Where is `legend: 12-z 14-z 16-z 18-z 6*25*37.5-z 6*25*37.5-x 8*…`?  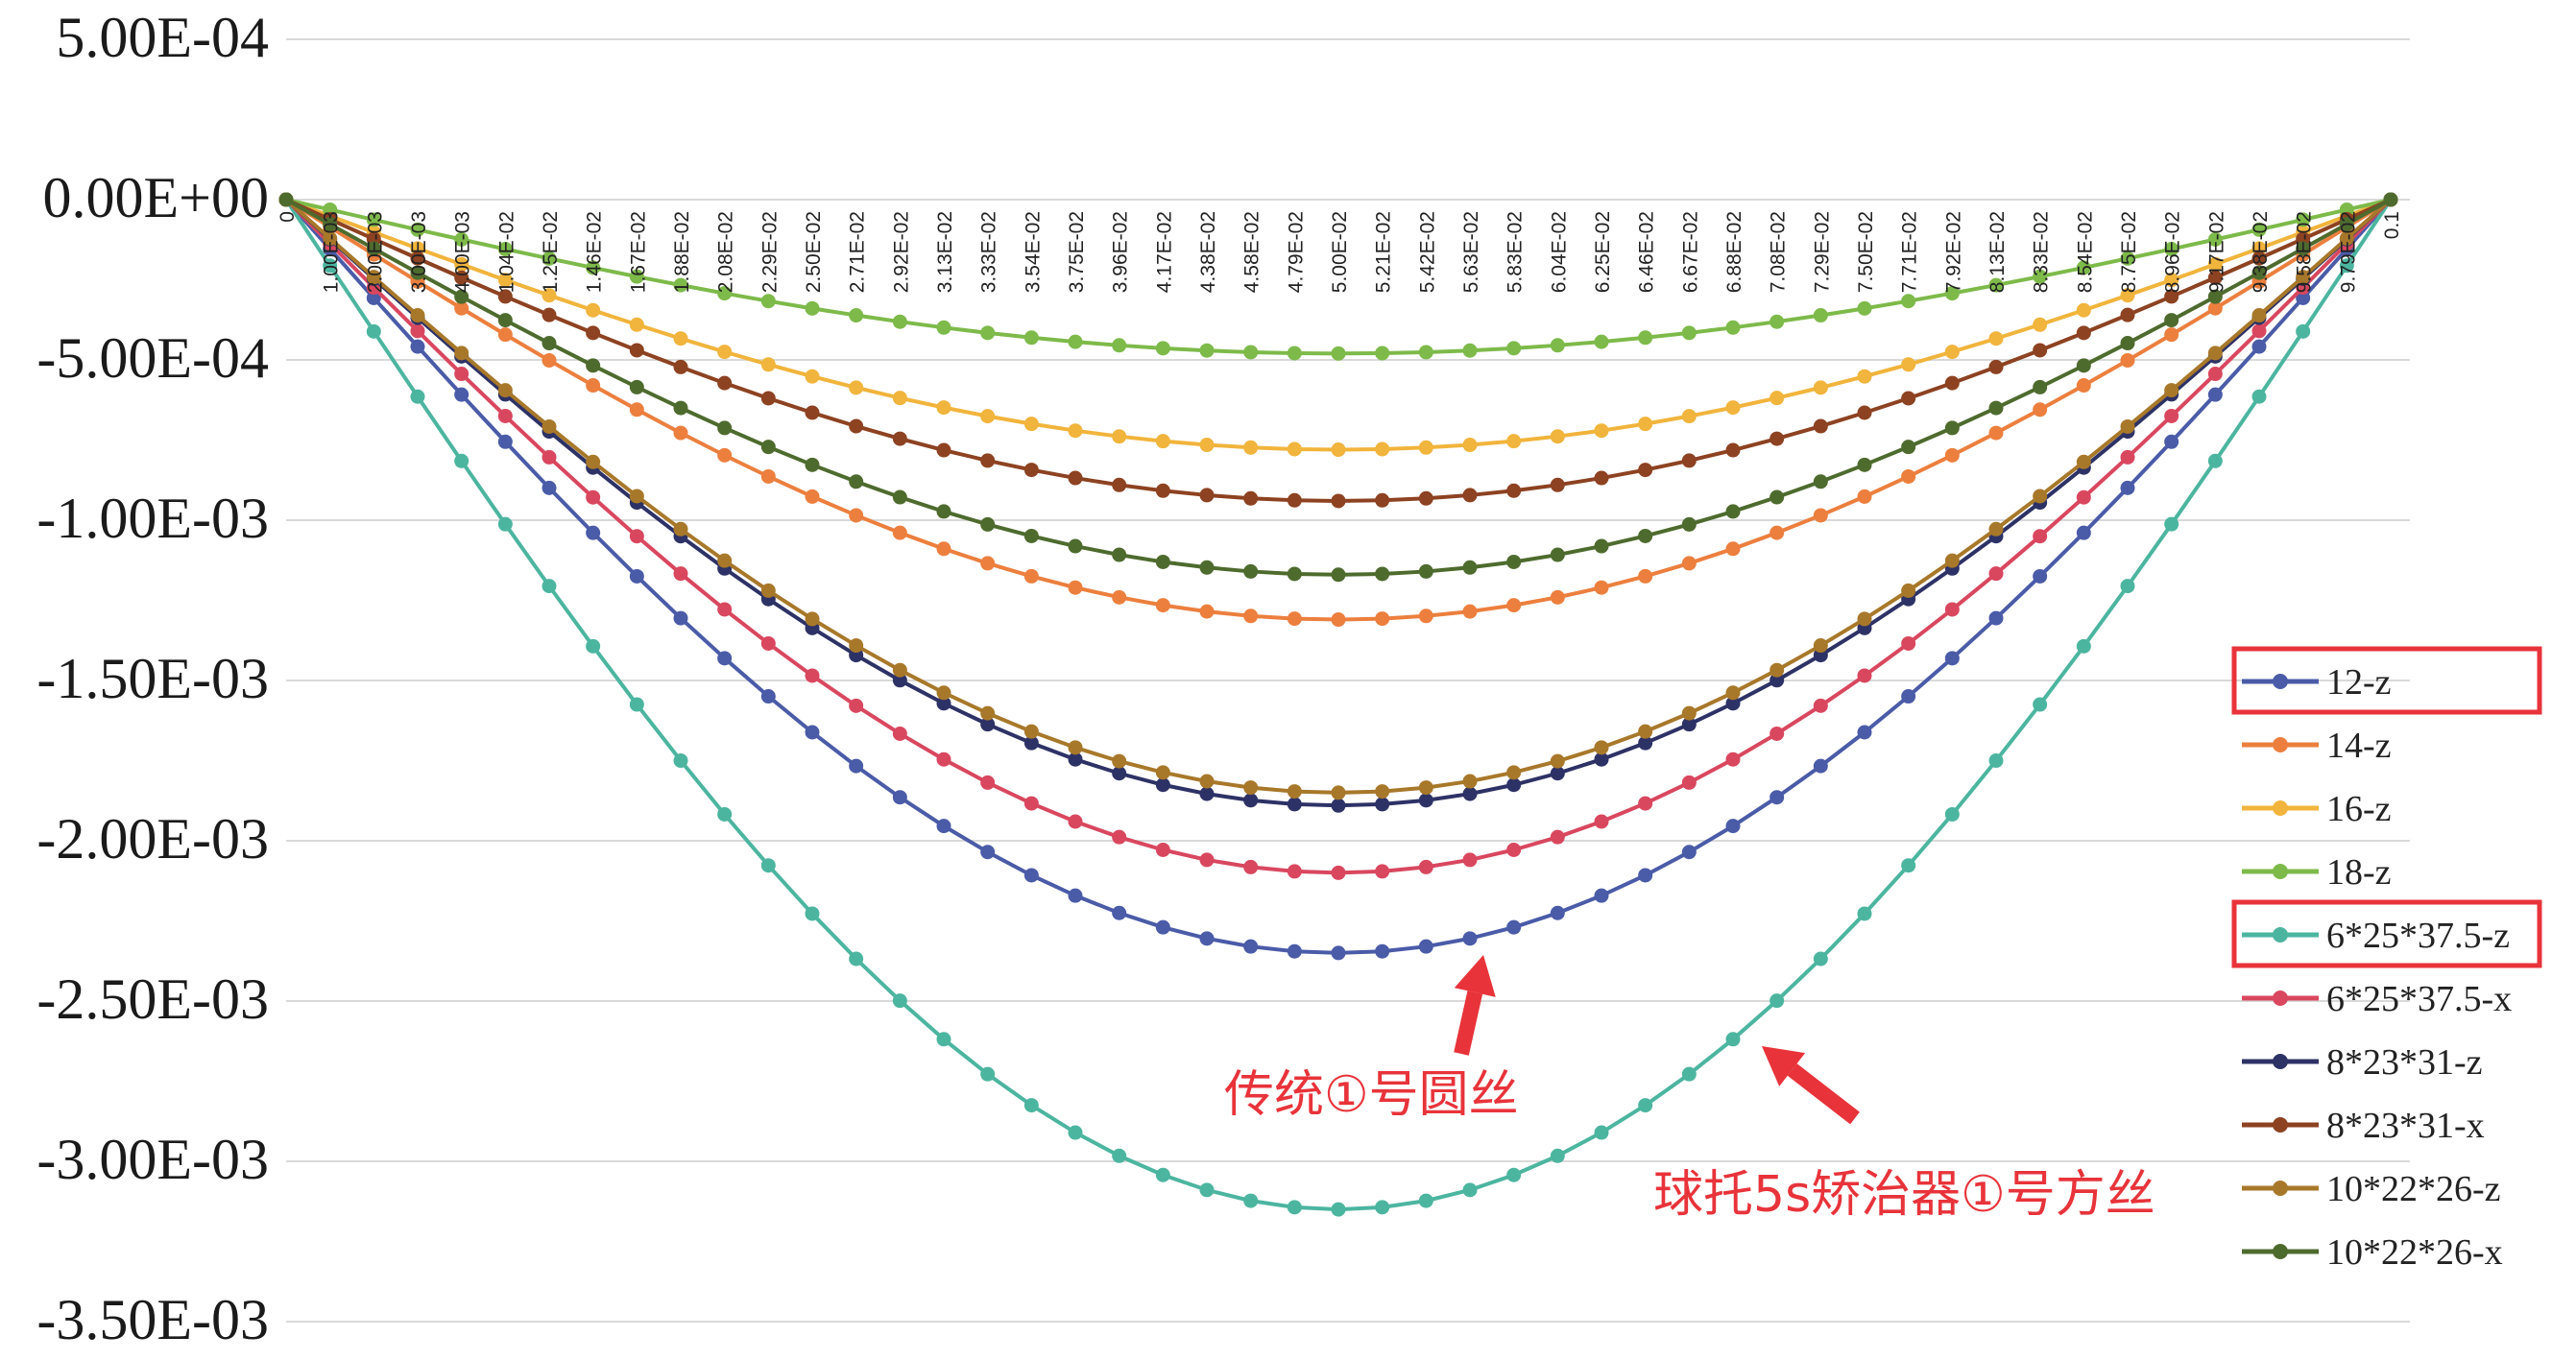 legend: 12-z 14-z 16-z 18-z 6*25*37.5-z 6*25*37.5-x 8*… is located at coordinates (2386, 960).